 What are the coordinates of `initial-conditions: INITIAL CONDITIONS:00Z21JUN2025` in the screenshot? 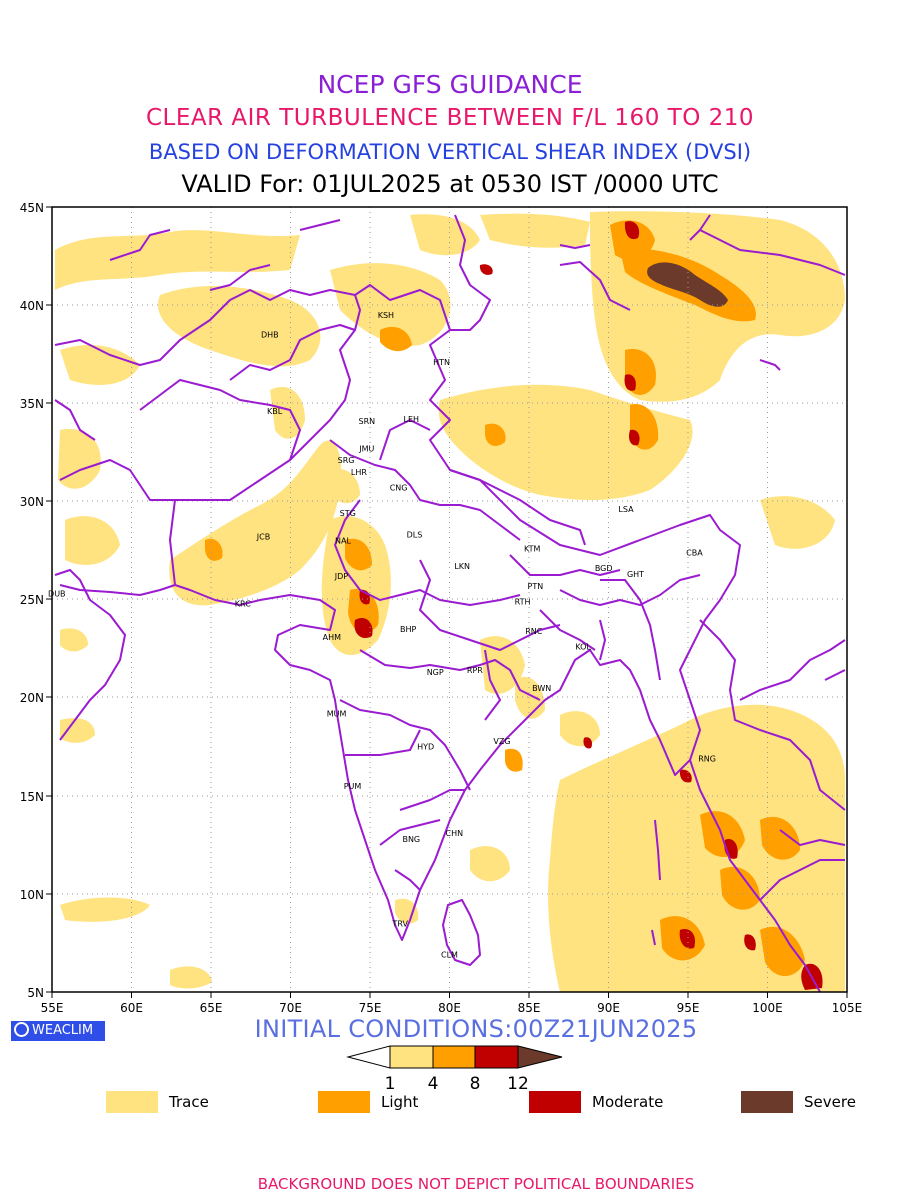 It's located at (476, 1029).